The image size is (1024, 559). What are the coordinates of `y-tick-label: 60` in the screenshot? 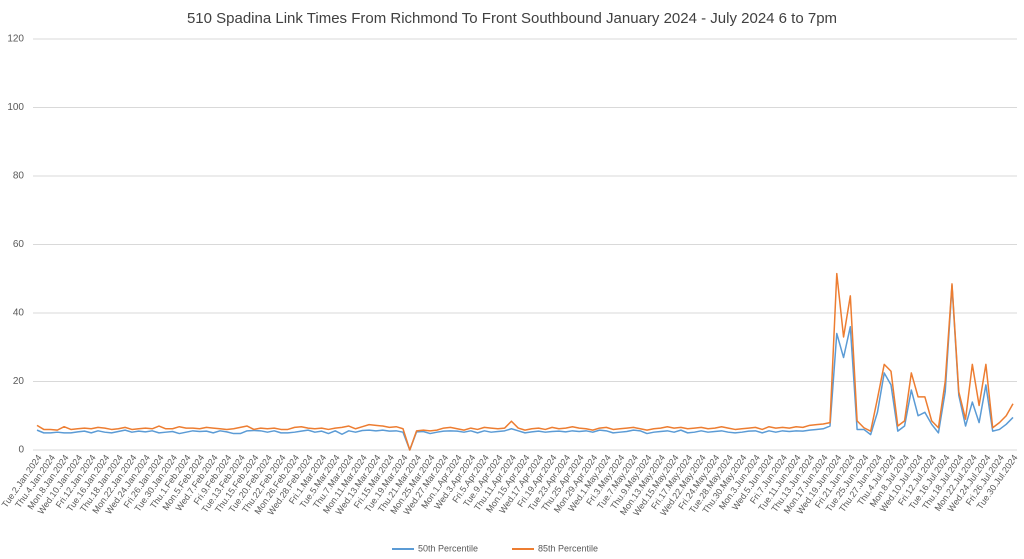 It's located at (19, 244).